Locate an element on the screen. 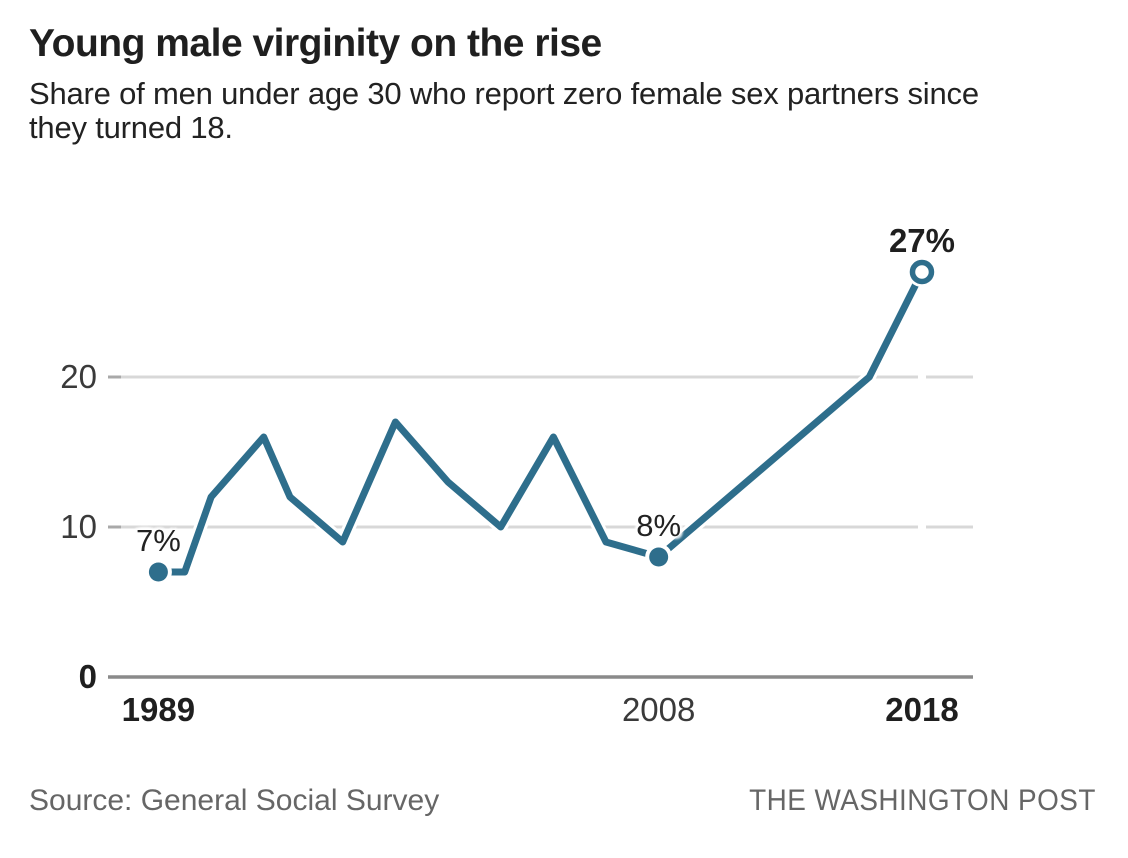 This screenshot has width=1128, height=858. x-tick-label: 2008 is located at coordinates (658, 709).